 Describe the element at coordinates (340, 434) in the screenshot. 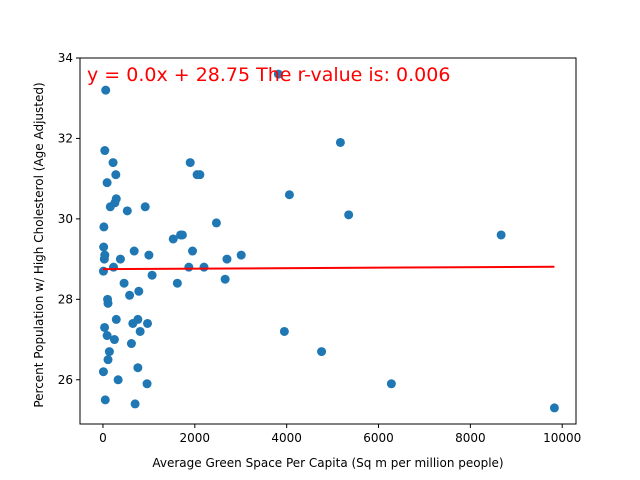

I see `x-axis-ticks: 0 2000 4000 6000 8000 10000` at that location.